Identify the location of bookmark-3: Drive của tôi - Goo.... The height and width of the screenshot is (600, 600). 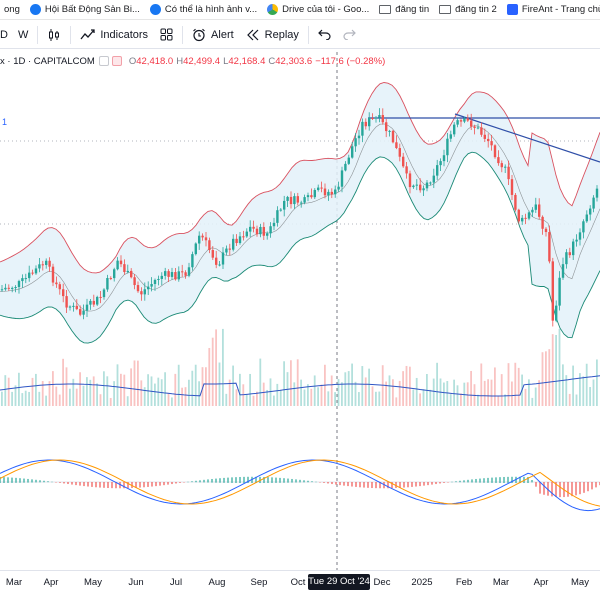
(319, 9).